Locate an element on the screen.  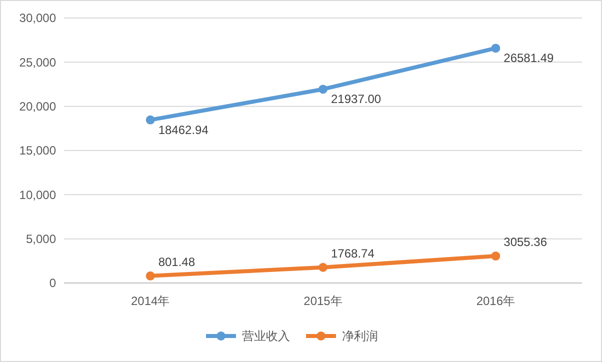
y-tick-label: 5,000 is located at coordinates (41, 239).